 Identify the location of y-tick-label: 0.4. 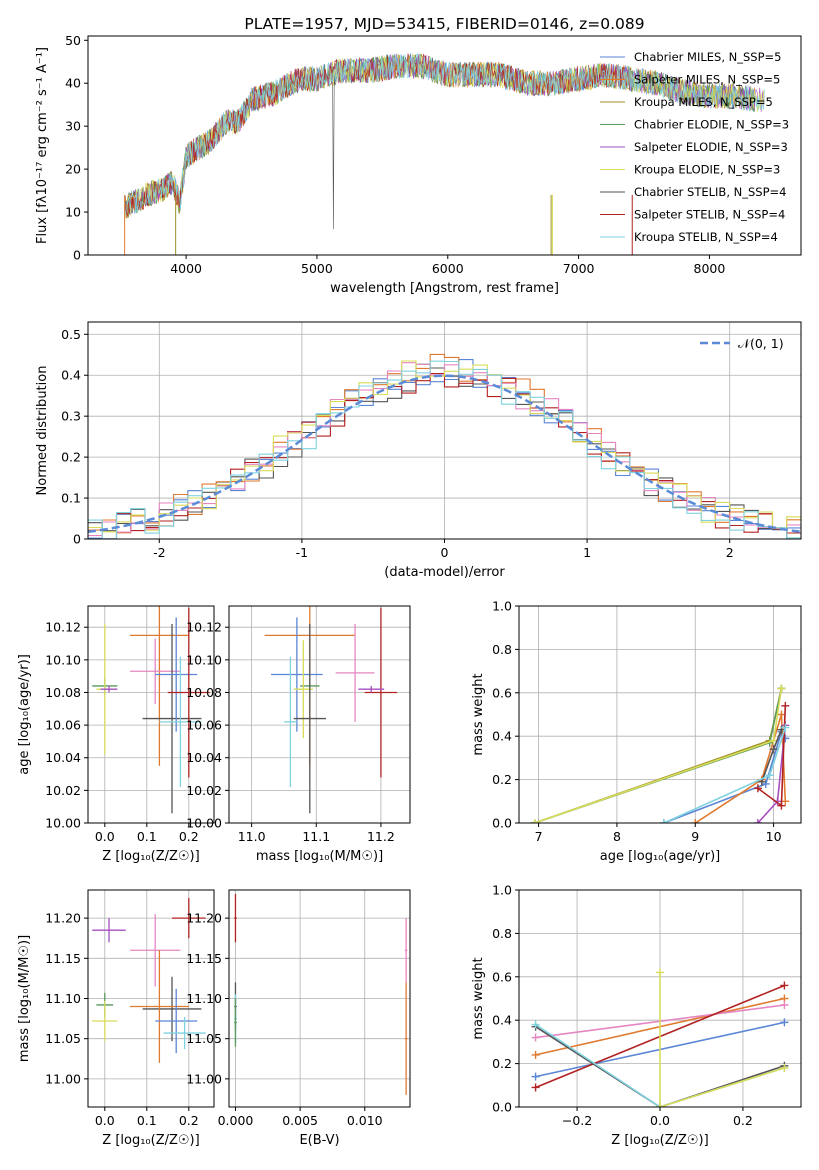
(502, 1020).